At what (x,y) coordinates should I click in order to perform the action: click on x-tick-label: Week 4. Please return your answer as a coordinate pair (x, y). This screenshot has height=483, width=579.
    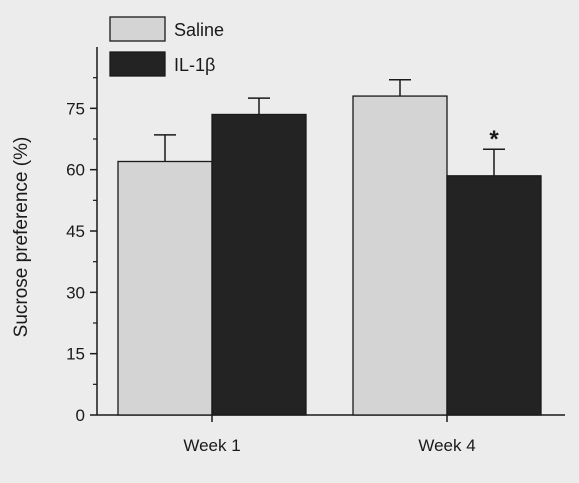
    Looking at the image, I should click on (446, 445).